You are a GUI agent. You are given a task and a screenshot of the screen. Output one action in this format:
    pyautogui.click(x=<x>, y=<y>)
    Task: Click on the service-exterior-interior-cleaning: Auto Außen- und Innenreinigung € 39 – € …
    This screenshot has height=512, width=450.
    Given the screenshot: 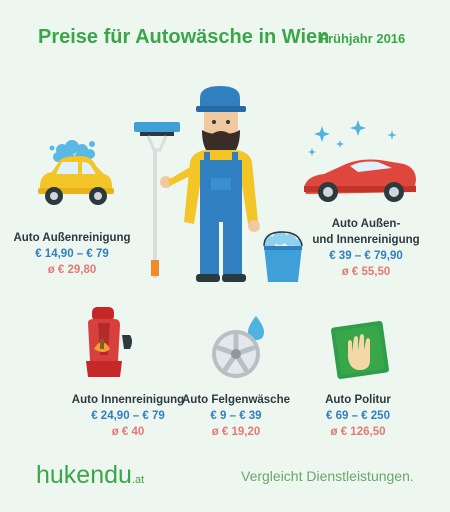 What is the action you would take?
    pyautogui.click(x=366, y=248)
    